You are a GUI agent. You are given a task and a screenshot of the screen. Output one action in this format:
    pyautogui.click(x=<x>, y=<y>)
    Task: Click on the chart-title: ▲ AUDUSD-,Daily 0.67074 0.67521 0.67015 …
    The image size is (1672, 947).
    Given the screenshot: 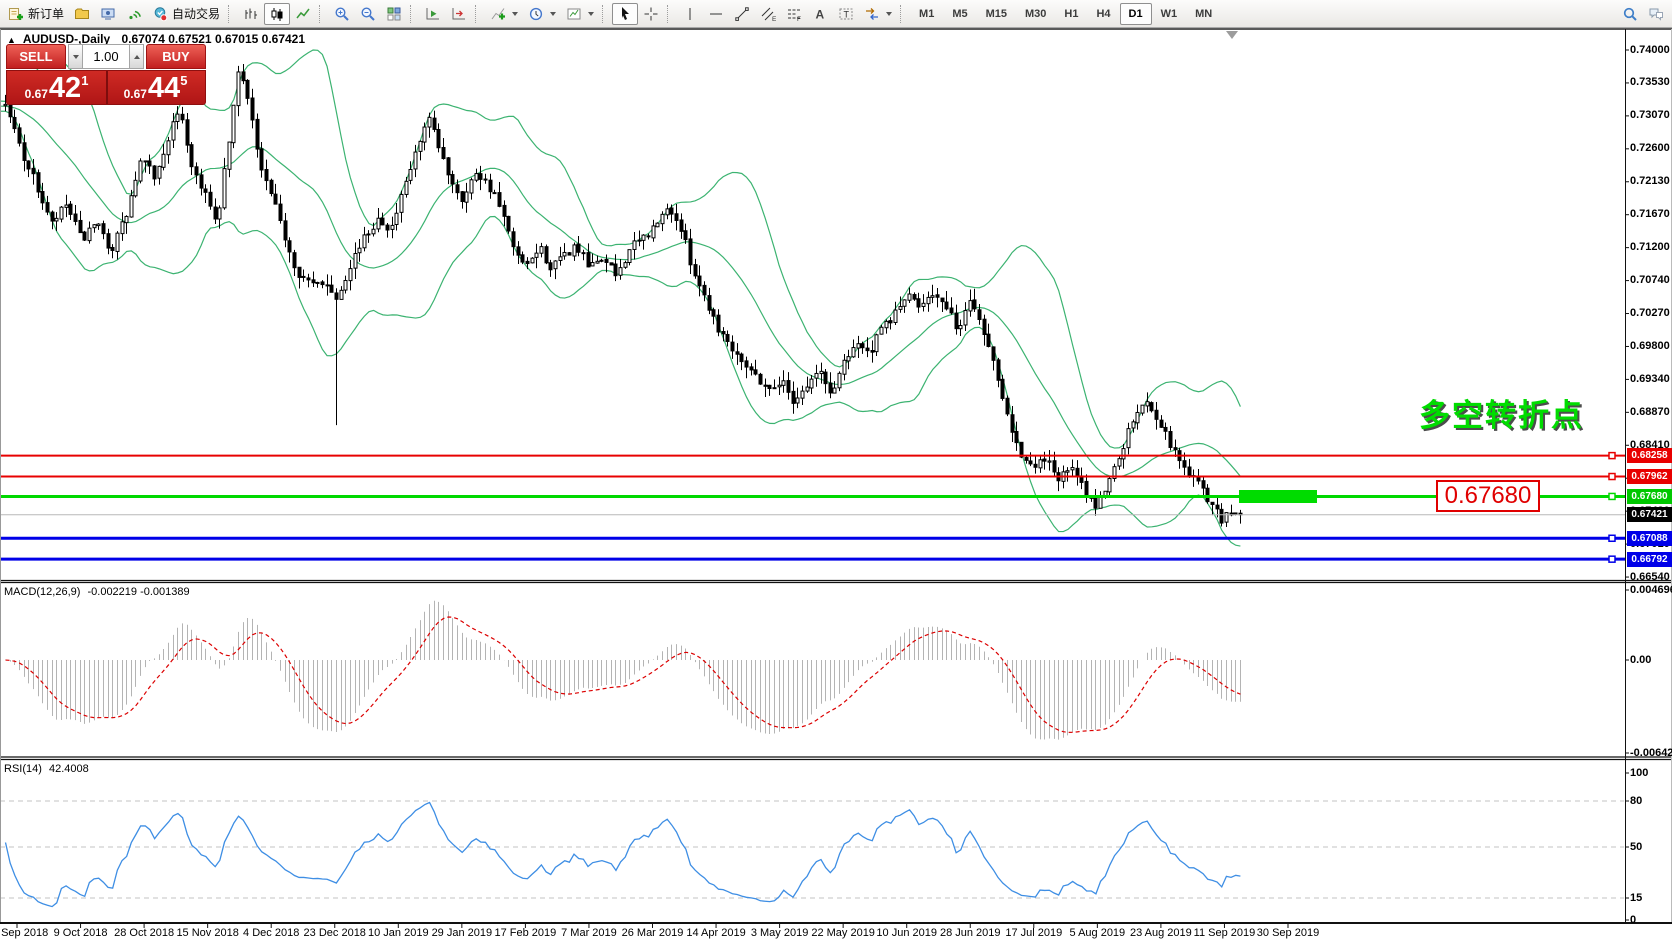 What is the action you would take?
    pyautogui.click(x=156, y=39)
    